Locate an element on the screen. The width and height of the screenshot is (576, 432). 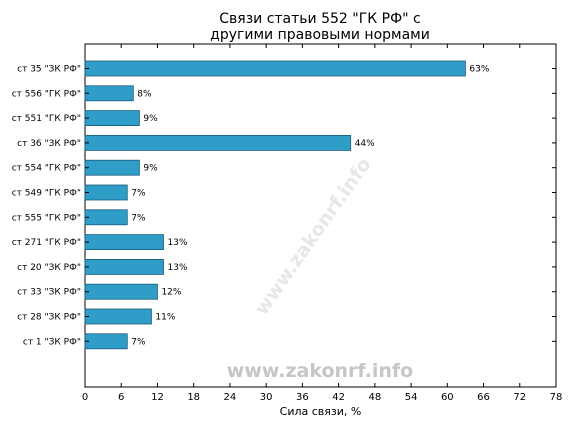
x-tick-label-4: 24 is located at coordinates (230, 397).